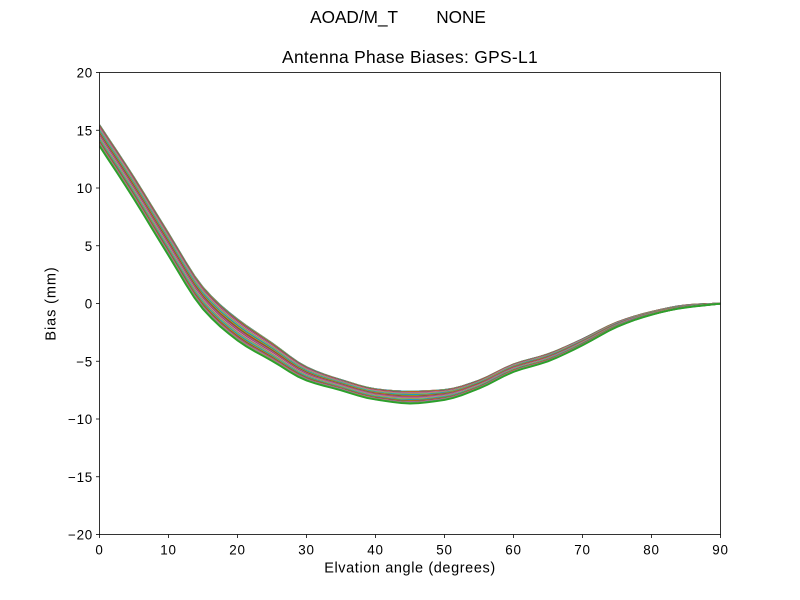  Describe the element at coordinates (306, 550) in the screenshot. I see `svg-text: 30` at that location.